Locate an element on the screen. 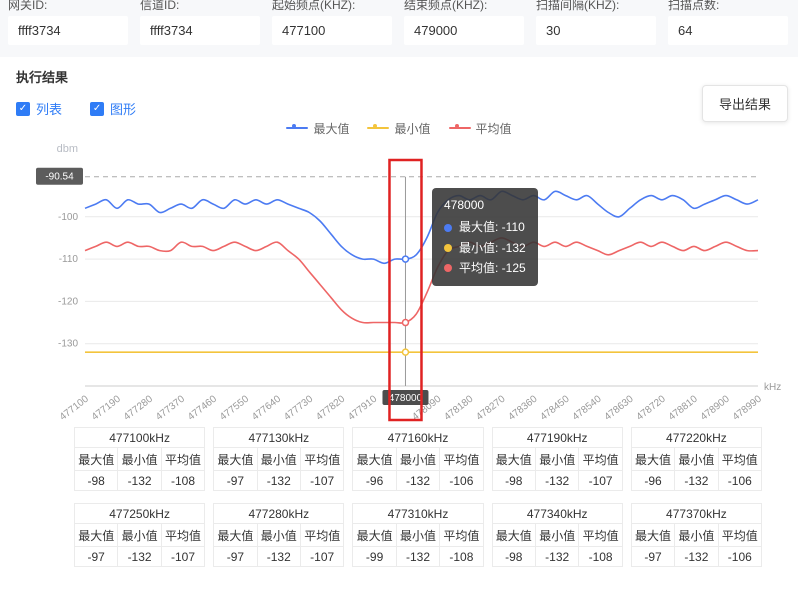 The width and height of the screenshot is (798, 589). y-tick-label: -110 is located at coordinates (69, 259).